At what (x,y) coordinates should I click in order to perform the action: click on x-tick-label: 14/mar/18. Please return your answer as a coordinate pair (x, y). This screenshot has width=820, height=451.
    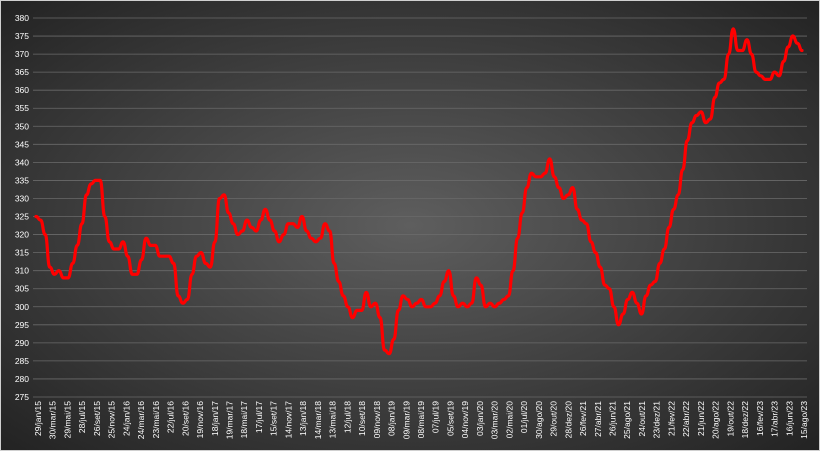
    Looking at the image, I should click on (318, 420).